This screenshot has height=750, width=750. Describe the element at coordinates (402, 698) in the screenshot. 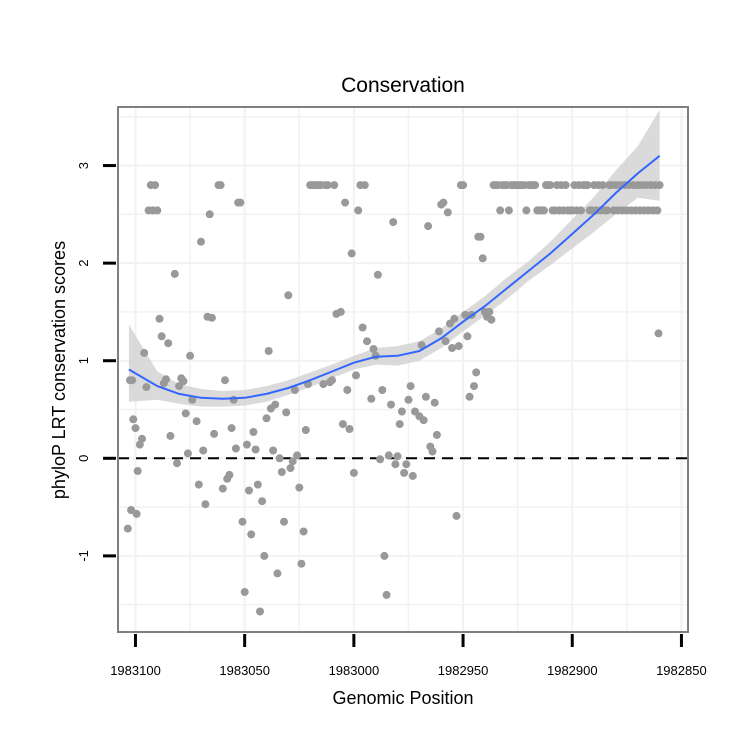

I see `x-axis-label: Genomic Position` at that location.